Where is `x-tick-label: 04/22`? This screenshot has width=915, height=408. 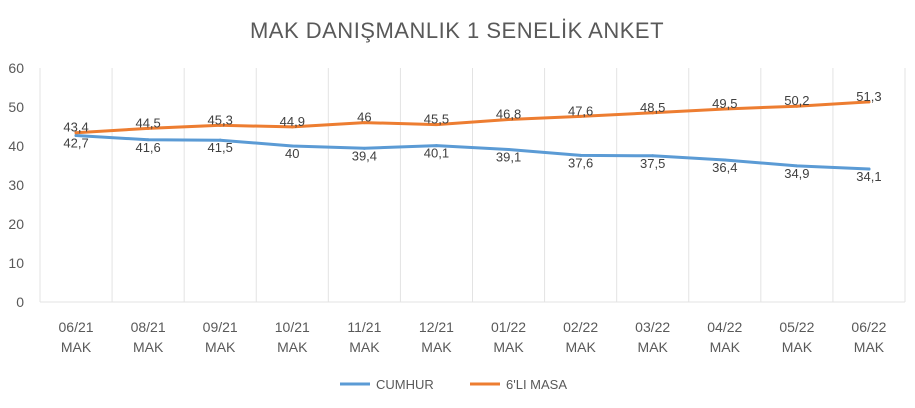
x-tick-label: 04/22 is located at coordinates (724, 327).